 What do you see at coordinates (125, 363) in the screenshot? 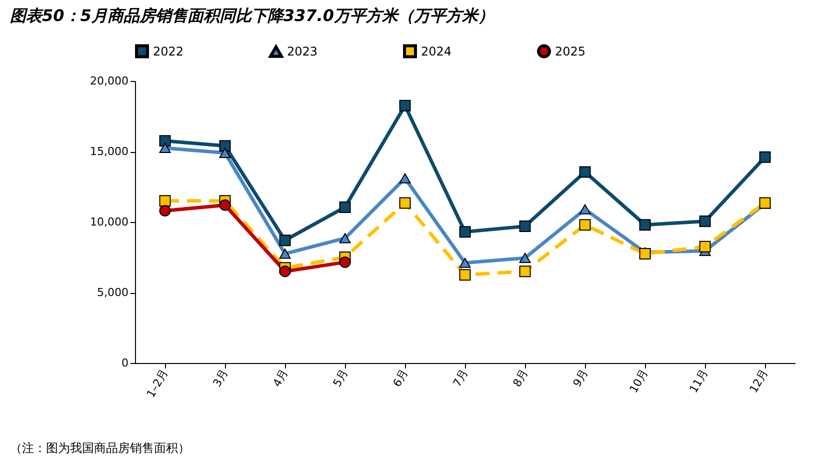
I see `y-tick-label: 0` at bounding box center [125, 363].